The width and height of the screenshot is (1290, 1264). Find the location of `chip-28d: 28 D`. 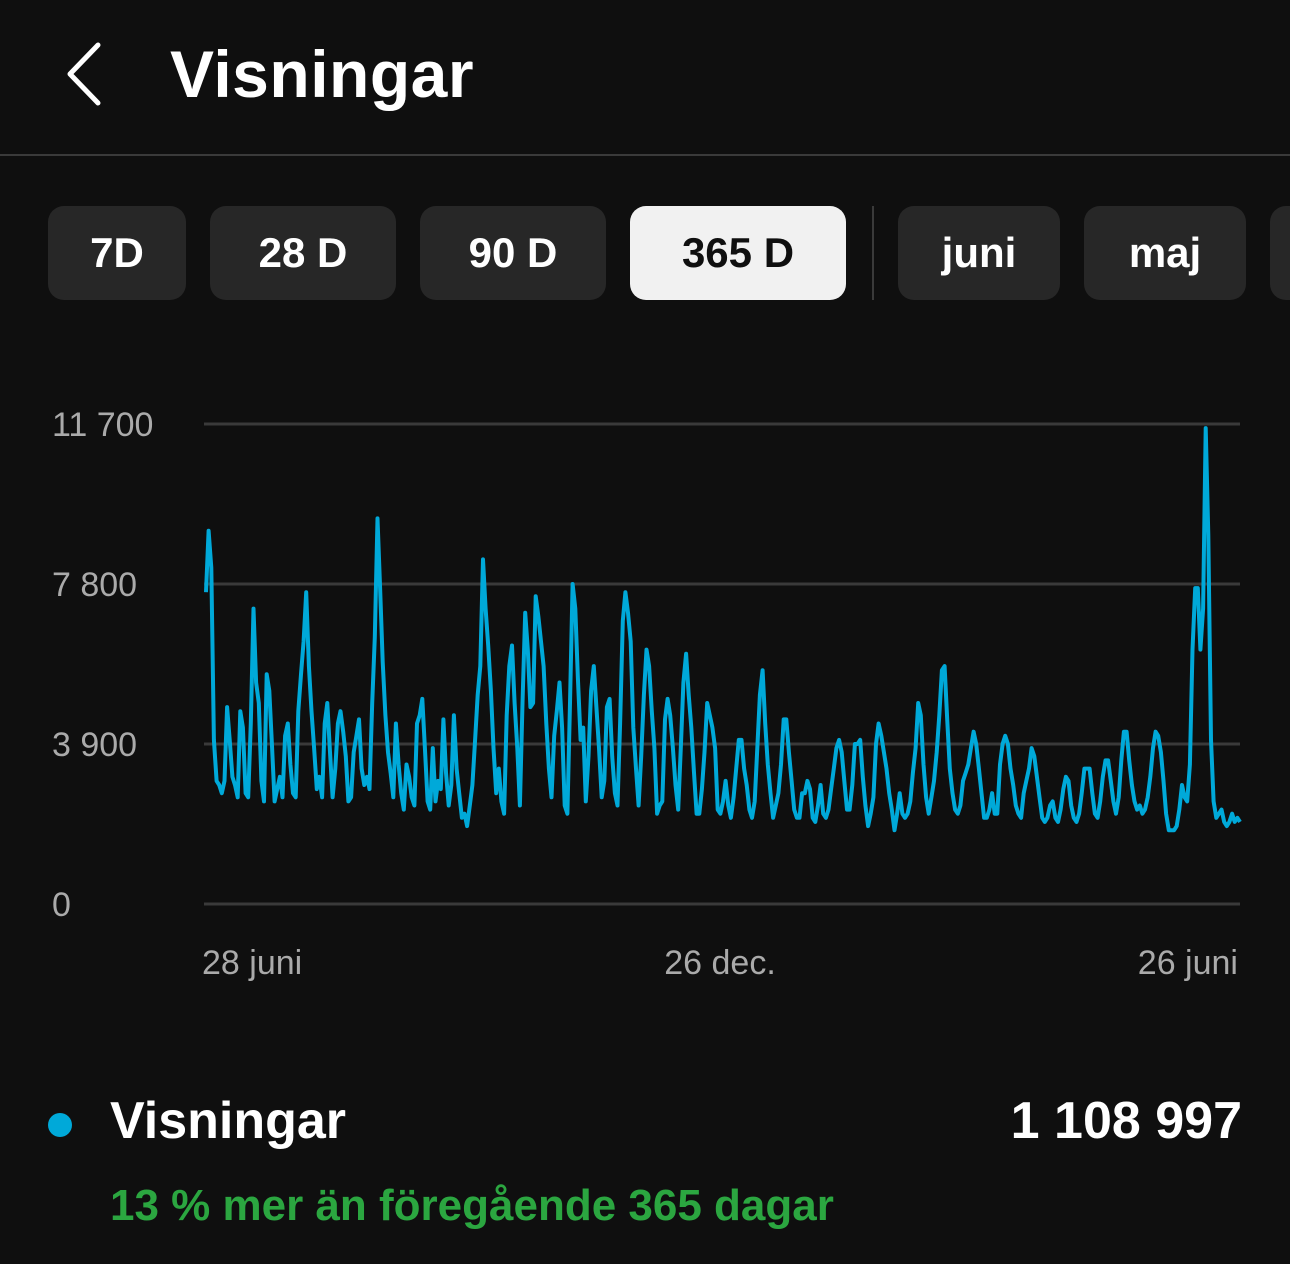

chip-28d: 28 D is located at coordinates (303, 253).